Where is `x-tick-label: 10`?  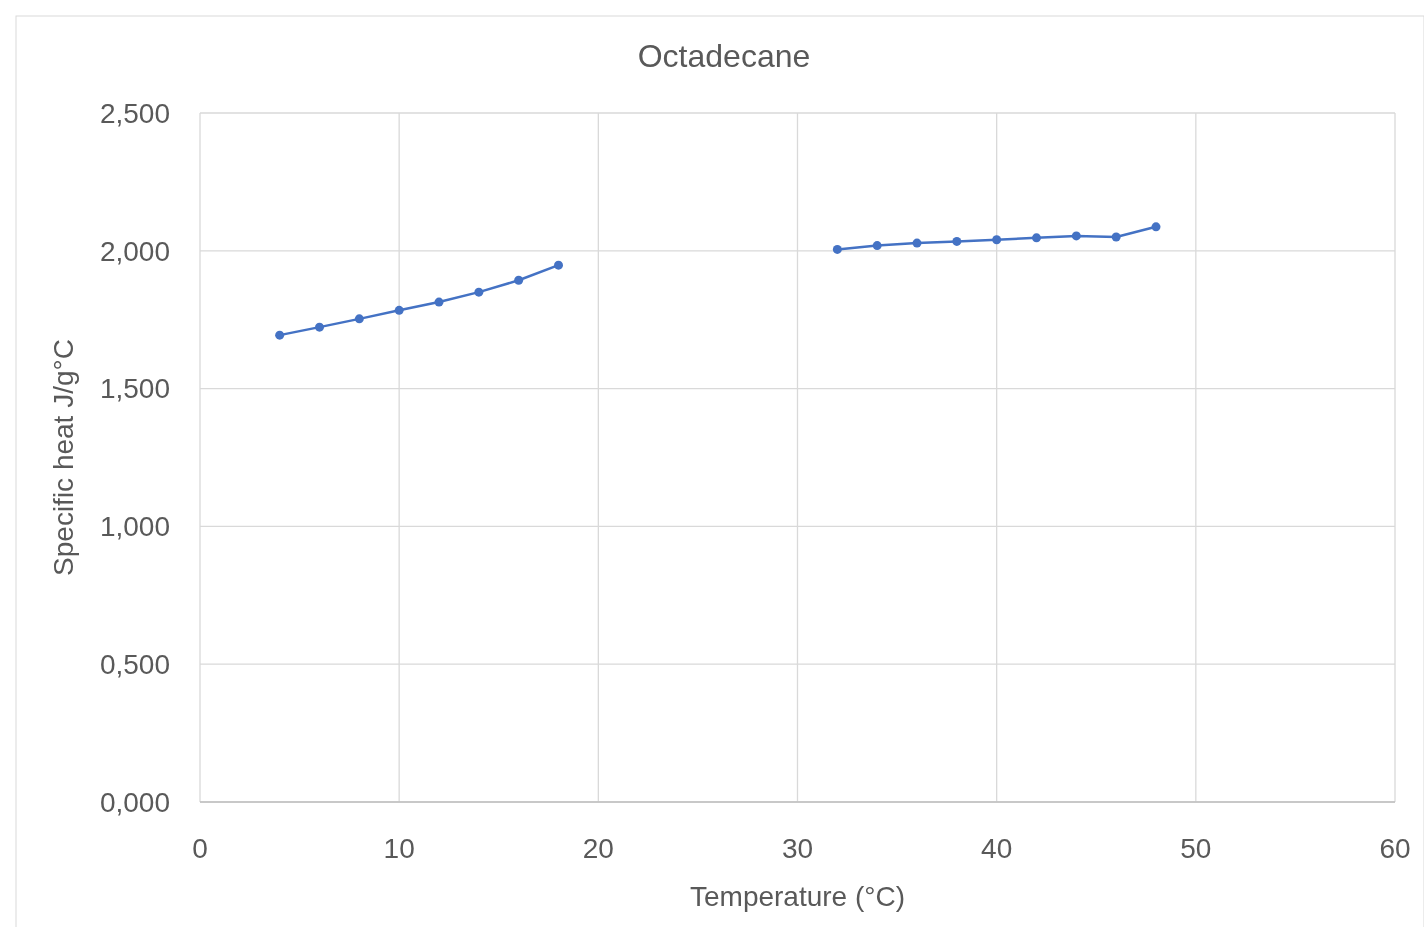 x-tick-label: 10 is located at coordinates (399, 848).